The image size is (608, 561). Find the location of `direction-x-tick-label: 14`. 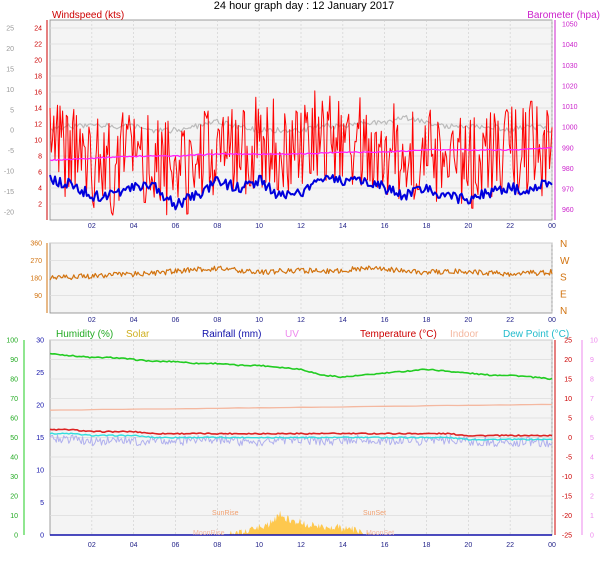

direction-x-tick-label: 14 is located at coordinates (343, 320).